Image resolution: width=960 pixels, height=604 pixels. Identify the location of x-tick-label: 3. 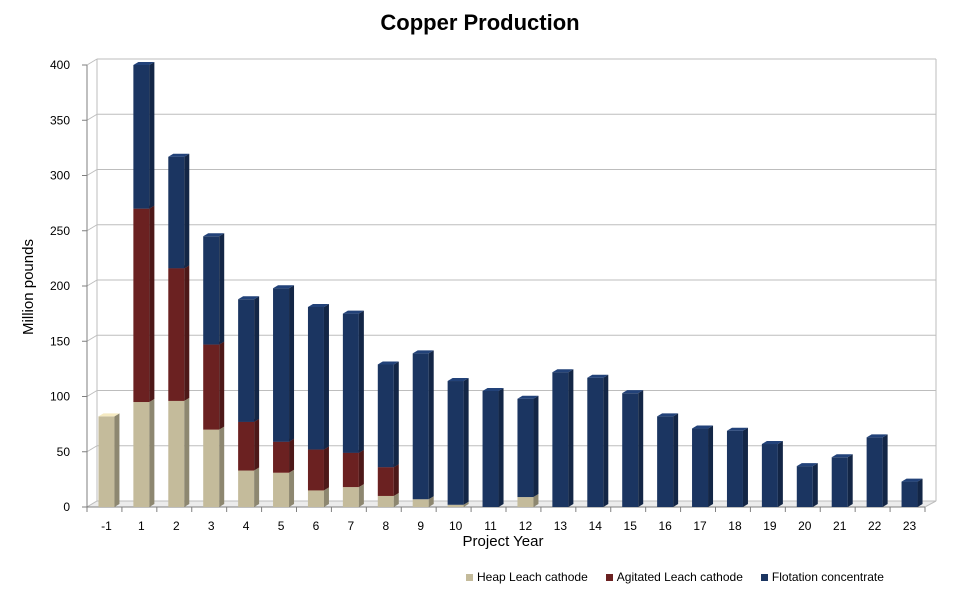
(211, 526).